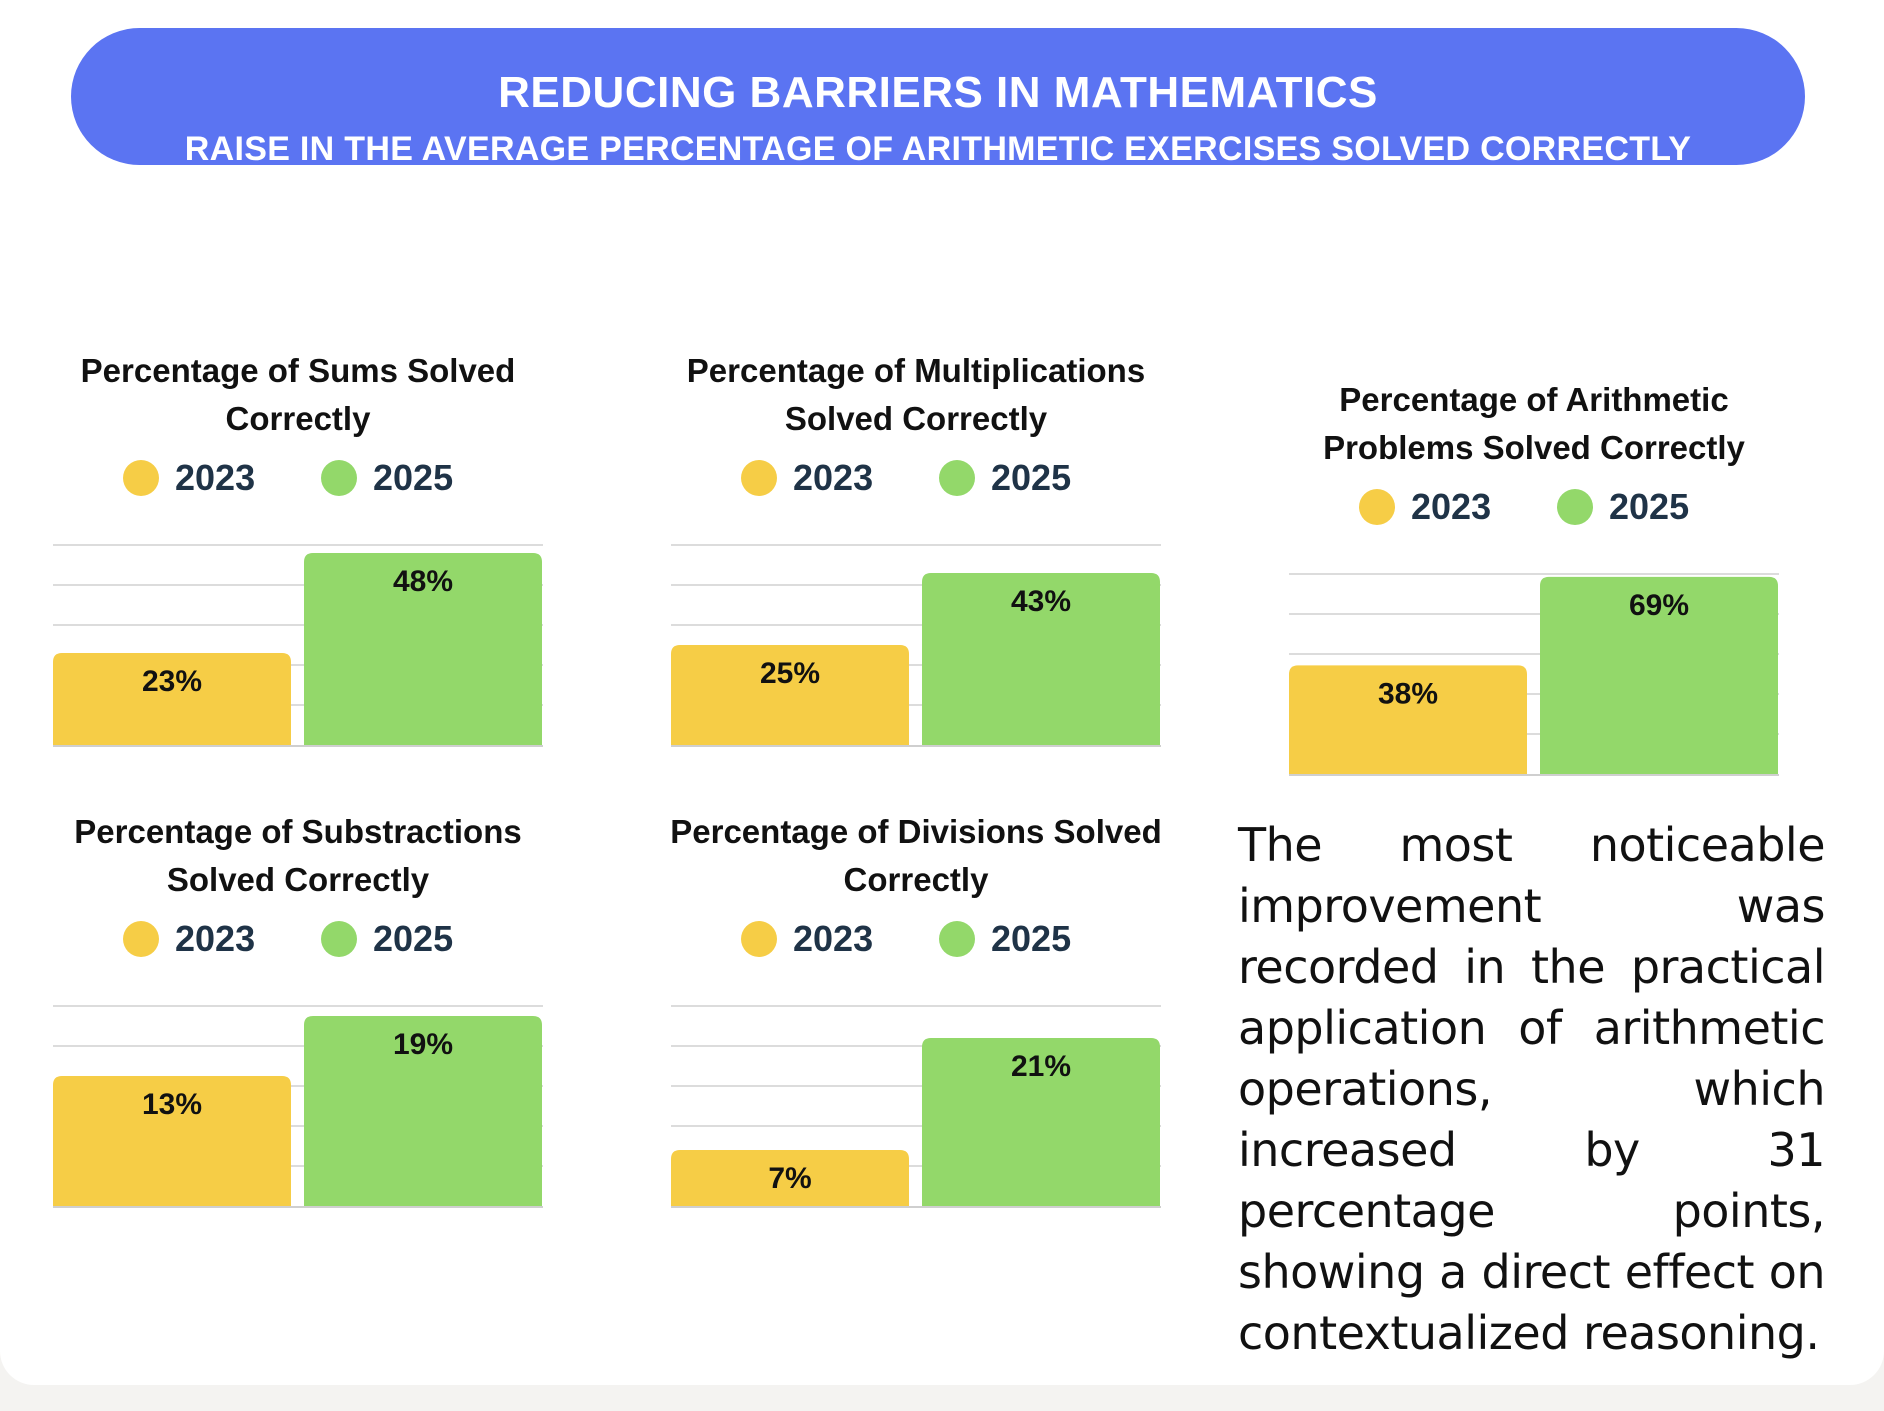 This screenshot has width=1884, height=1411. I want to click on bar-chart: 38% 69%, so click(1534, 674).